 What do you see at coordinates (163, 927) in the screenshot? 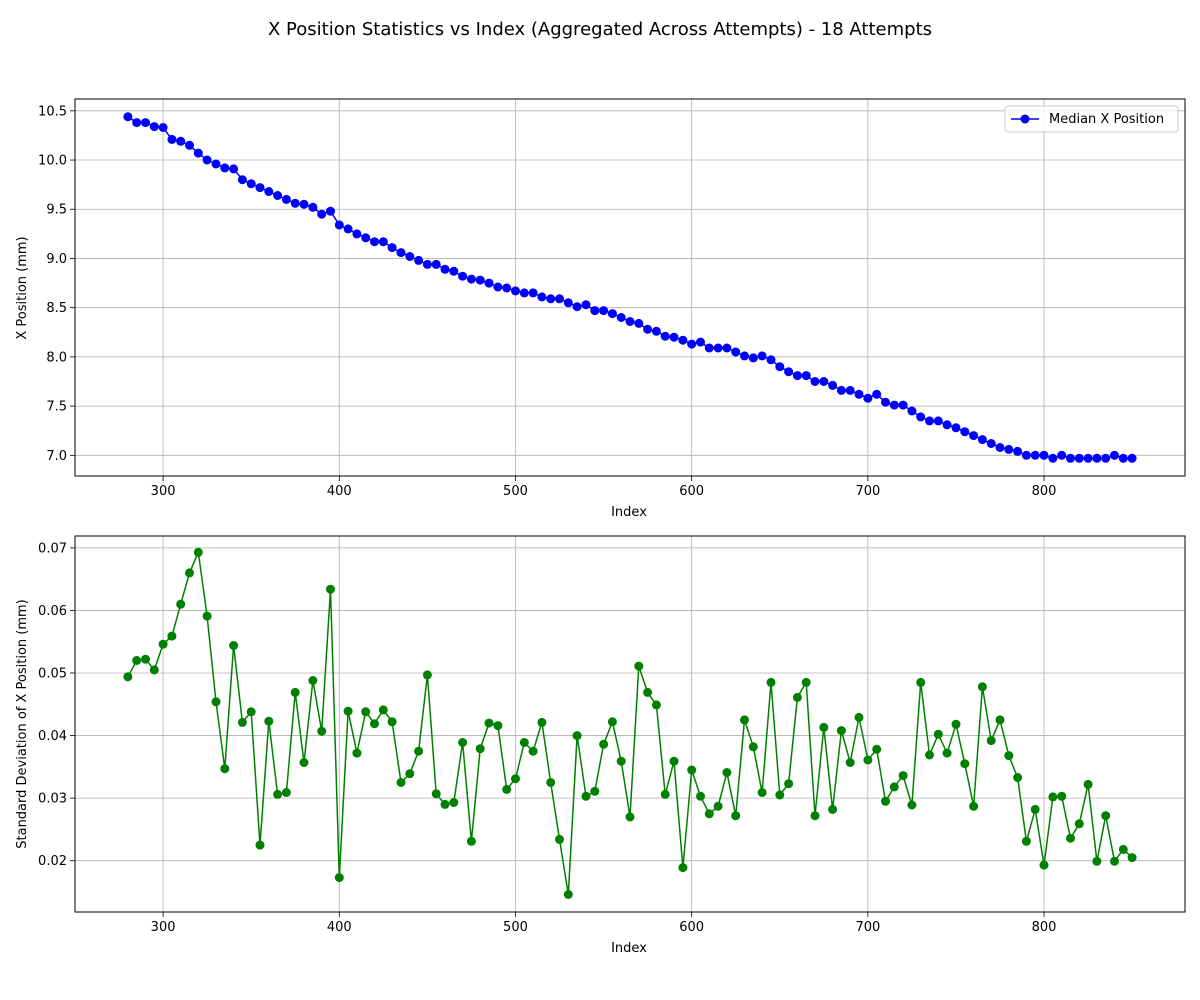
I see `x-tick-label: 300` at bounding box center [163, 927].